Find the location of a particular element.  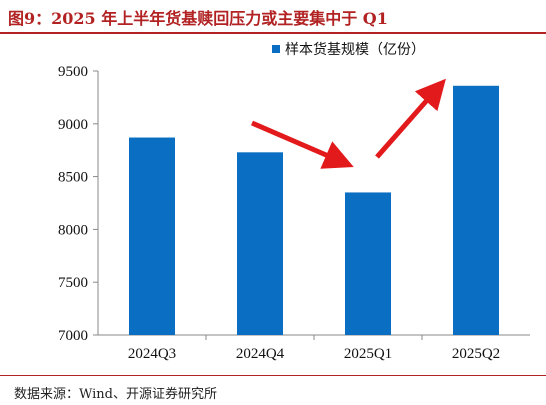

y-tick-label: 9000 is located at coordinates (73, 125).